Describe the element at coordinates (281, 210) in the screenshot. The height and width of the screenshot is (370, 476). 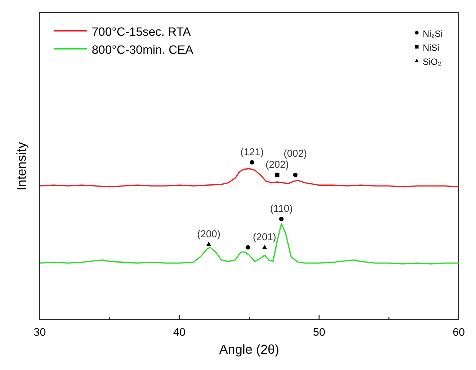
I see `annotation: (110)` at that location.